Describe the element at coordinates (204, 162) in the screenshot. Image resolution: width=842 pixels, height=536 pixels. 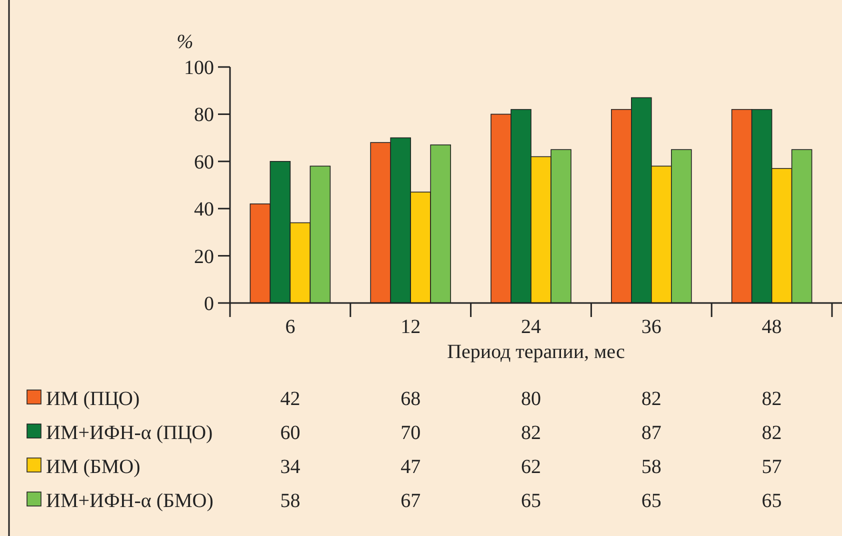
I see `y-tick-label: 60` at that location.